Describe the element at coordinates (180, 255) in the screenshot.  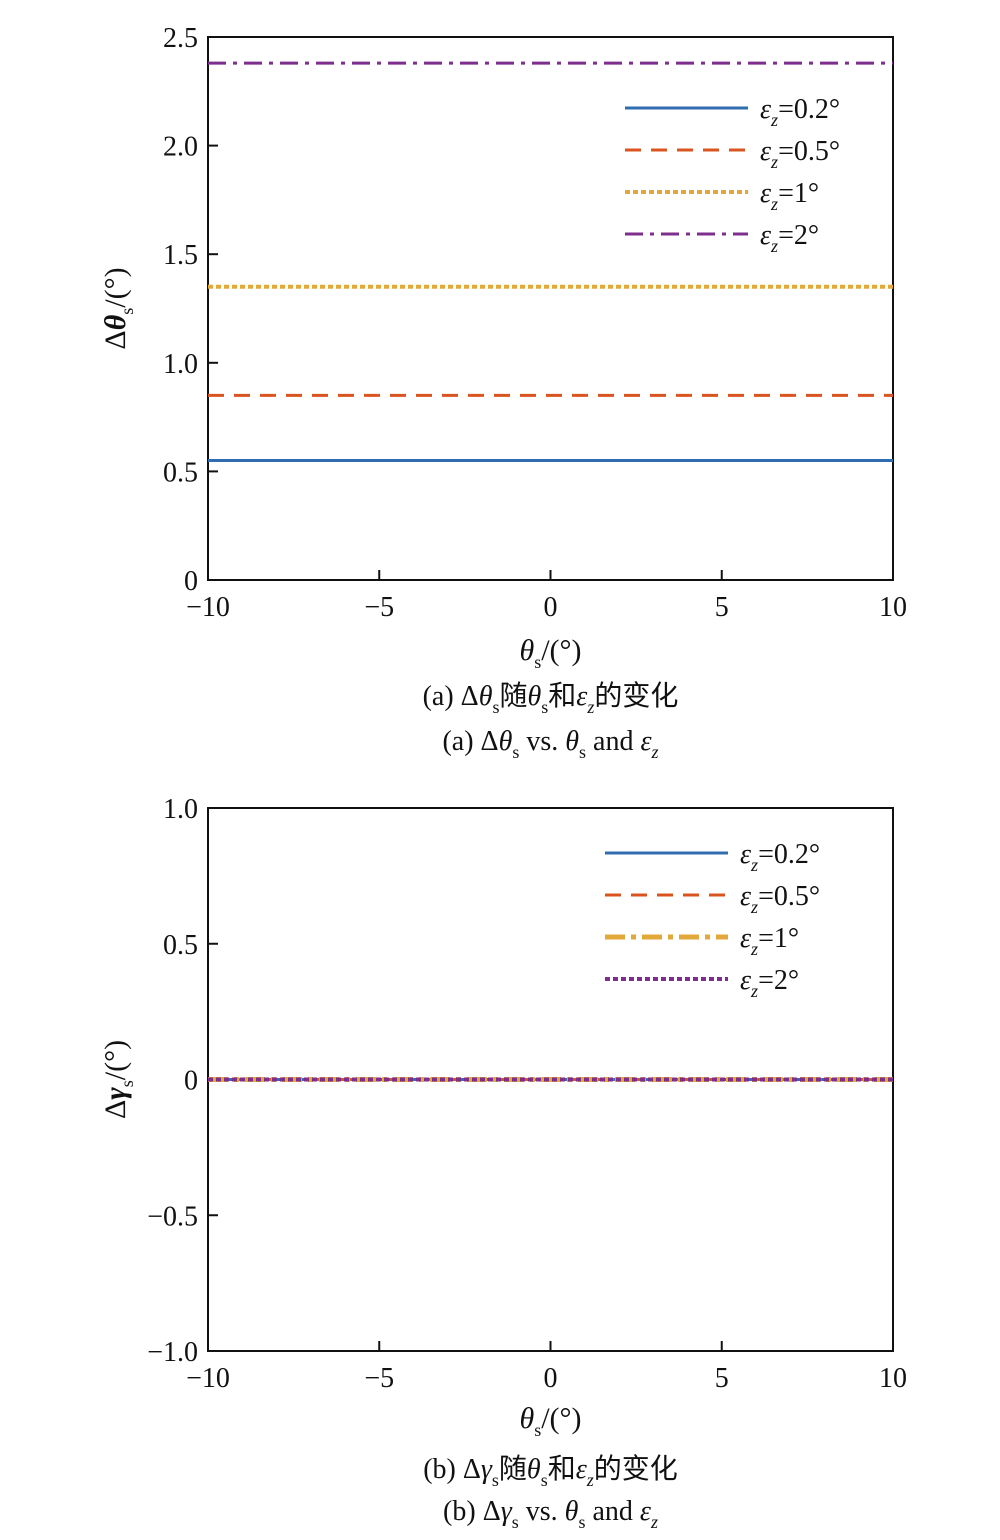
I see `y-tick-label: 1.5` at that location.